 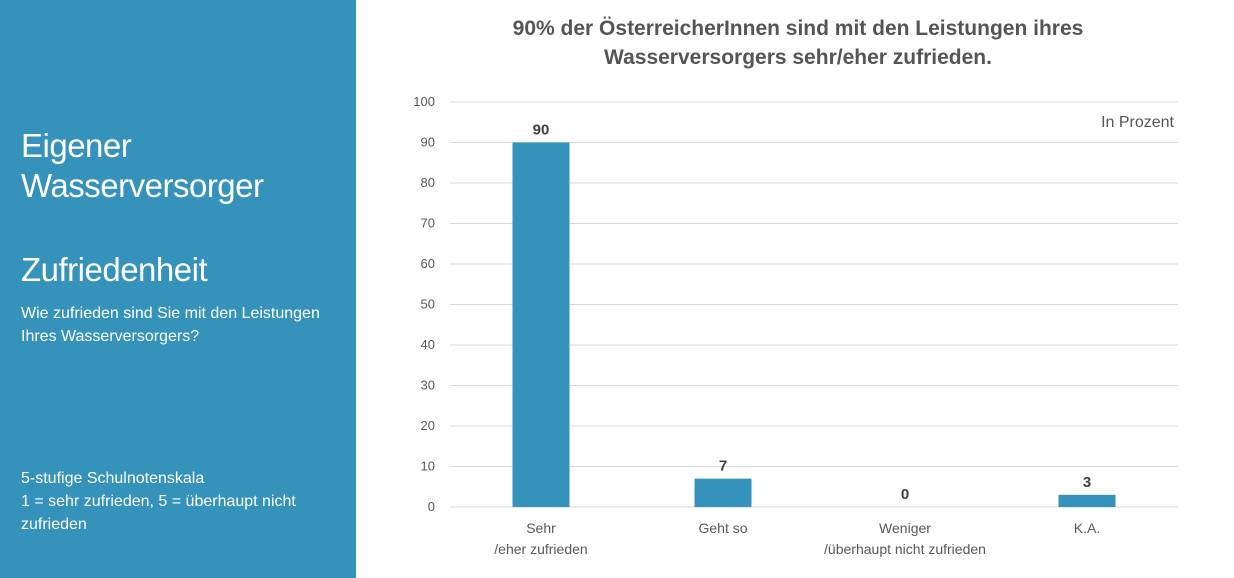 What do you see at coordinates (424, 101) in the screenshot?
I see `y-tick-label: 100` at bounding box center [424, 101].